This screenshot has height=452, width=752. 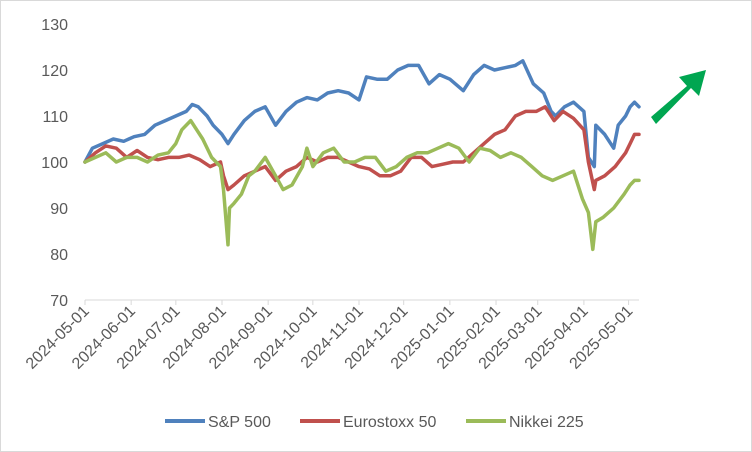 I want to click on y-tick-label: 80, so click(x=59, y=255).